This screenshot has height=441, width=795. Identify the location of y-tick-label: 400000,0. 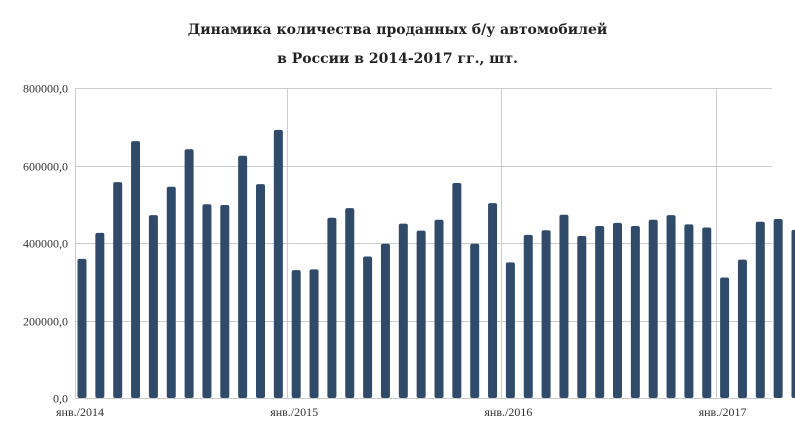
(45, 244).